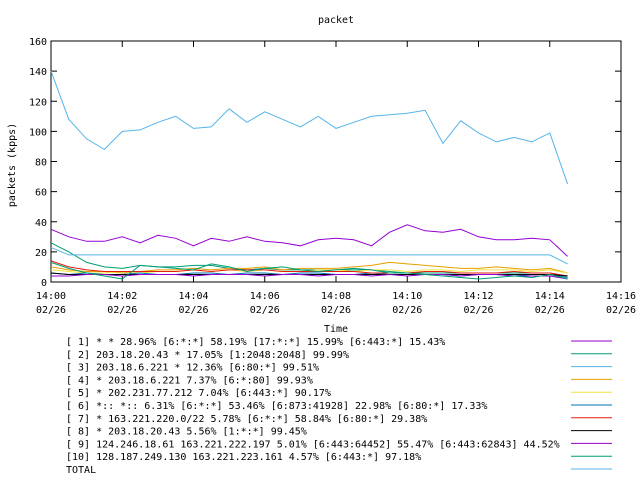 This screenshot has height=480, width=640. Describe the element at coordinates (41, 193) in the screenshot. I see `y-tick-label: 60` at that location.